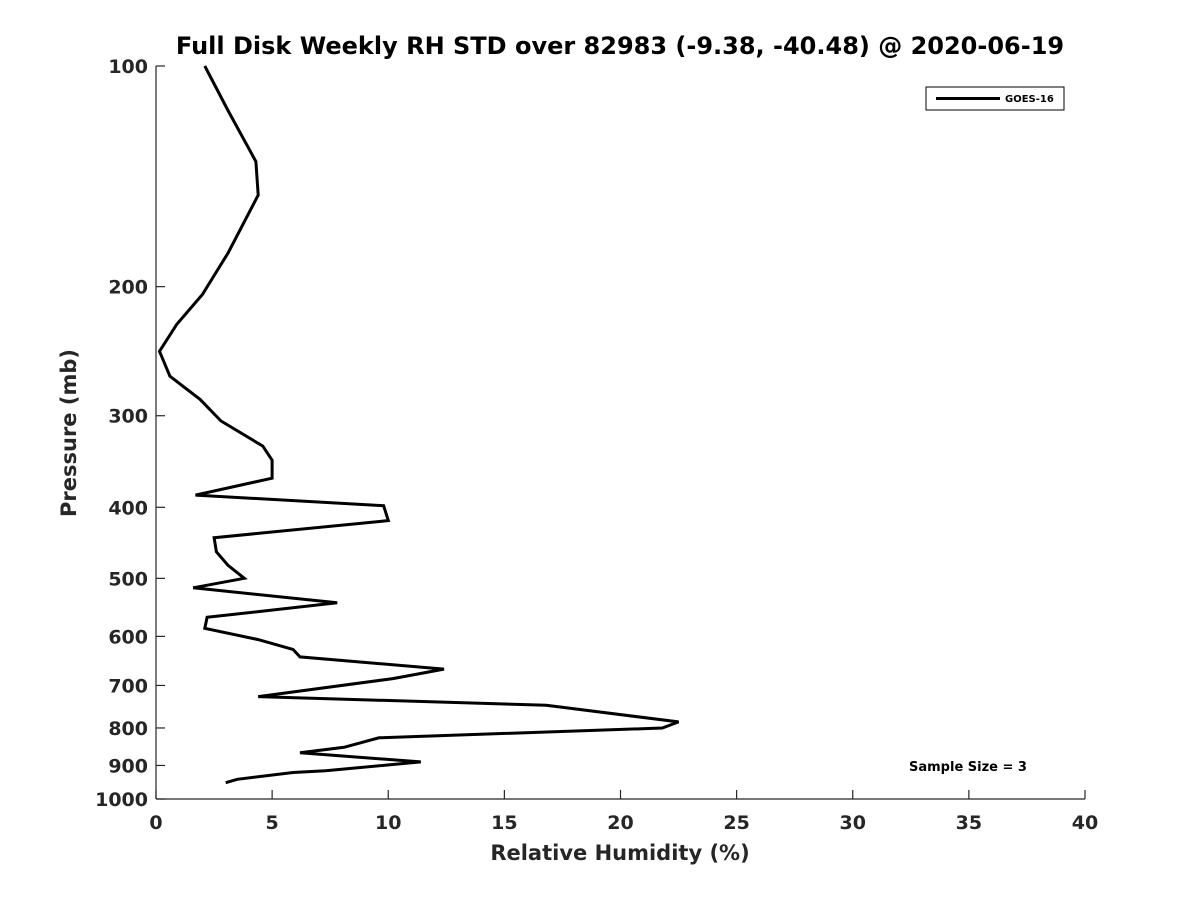  Describe the element at coordinates (128, 288) in the screenshot. I see `y-tick-label: 200` at that location.